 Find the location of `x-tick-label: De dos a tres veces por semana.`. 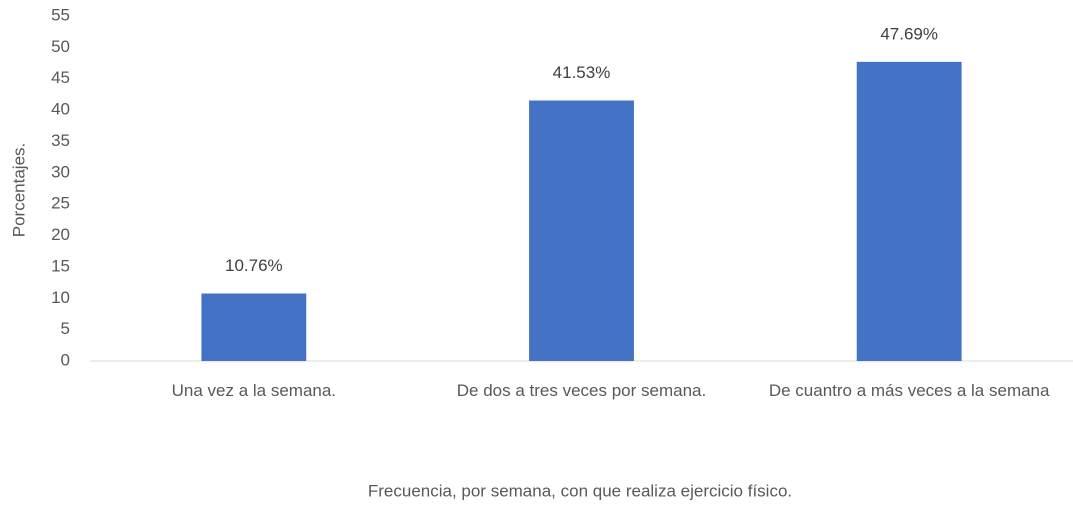

x-tick-label: De dos a tres veces por semana. is located at coordinates (581, 390).